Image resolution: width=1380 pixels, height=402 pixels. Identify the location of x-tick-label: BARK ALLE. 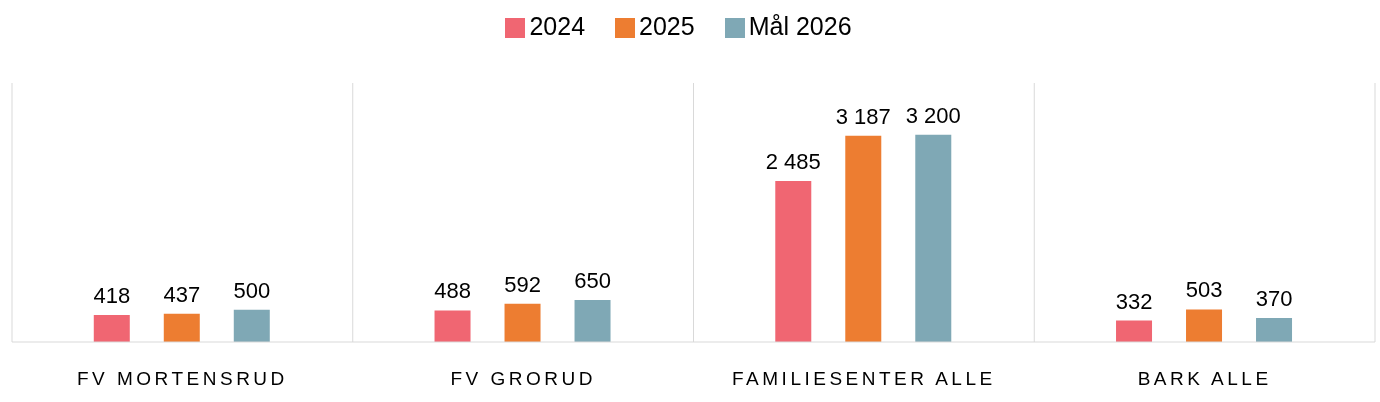
(1204, 379).